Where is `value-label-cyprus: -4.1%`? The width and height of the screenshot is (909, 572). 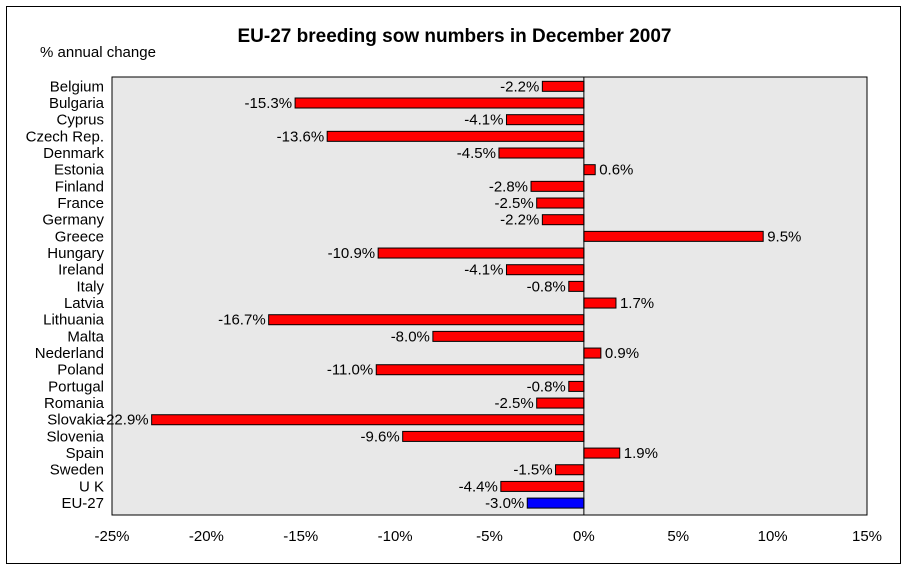 value-label-cyprus: -4.1% is located at coordinates (483, 120).